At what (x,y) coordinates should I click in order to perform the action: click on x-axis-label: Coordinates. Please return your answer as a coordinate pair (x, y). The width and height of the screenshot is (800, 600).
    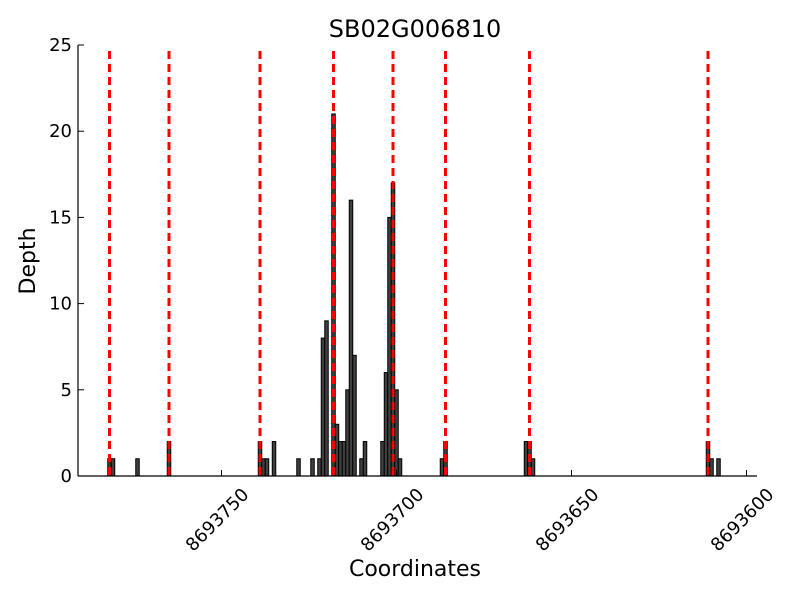
    Looking at the image, I should click on (415, 569).